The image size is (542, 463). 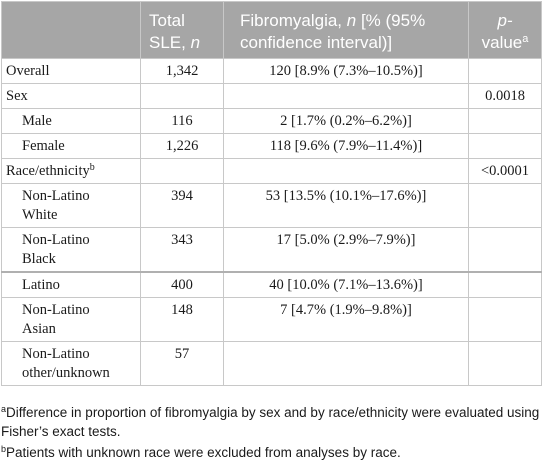 I want to click on table-row: Overall 1,342 120 [8.9% (7.3%–10.5%)], so click(x=271, y=71).